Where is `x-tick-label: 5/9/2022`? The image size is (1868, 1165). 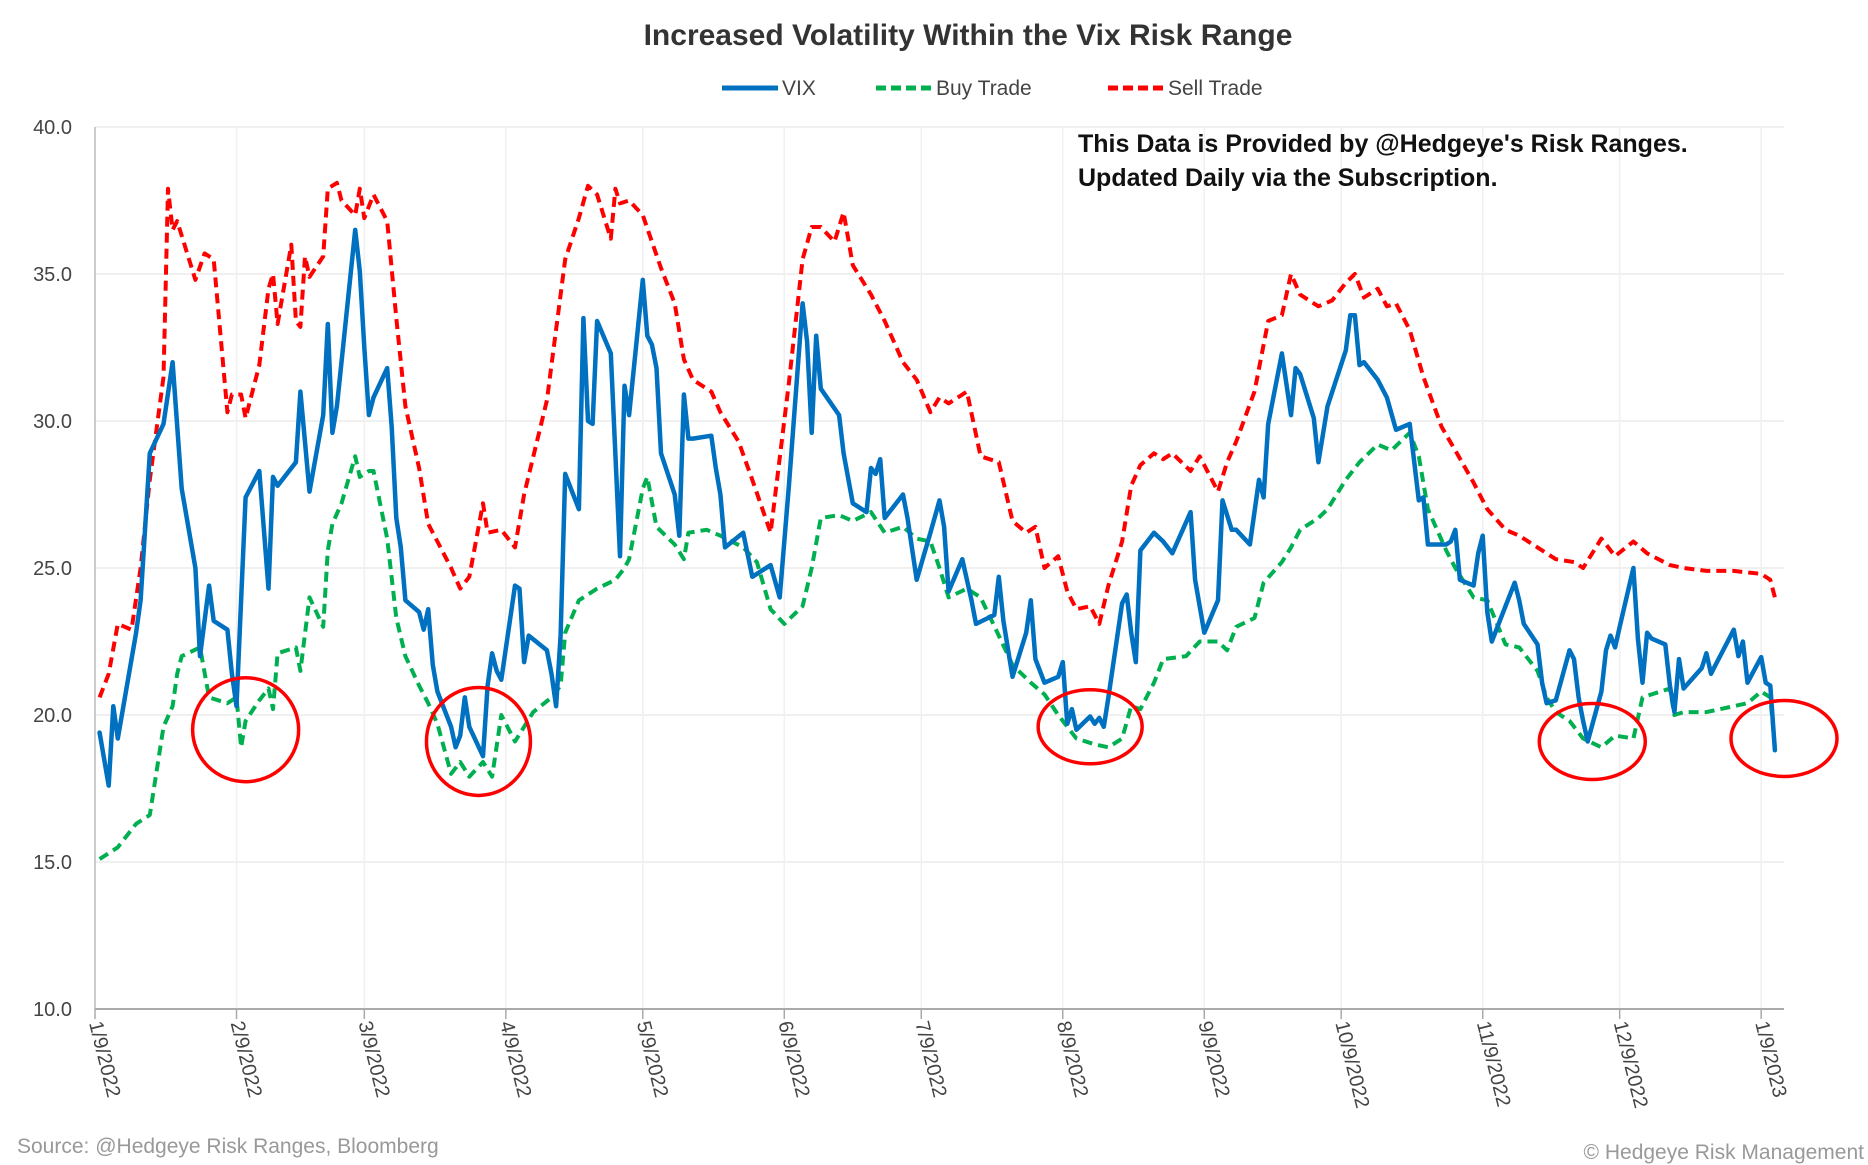
x-tick-label: 5/9/2022 is located at coordinates (652, 1059).